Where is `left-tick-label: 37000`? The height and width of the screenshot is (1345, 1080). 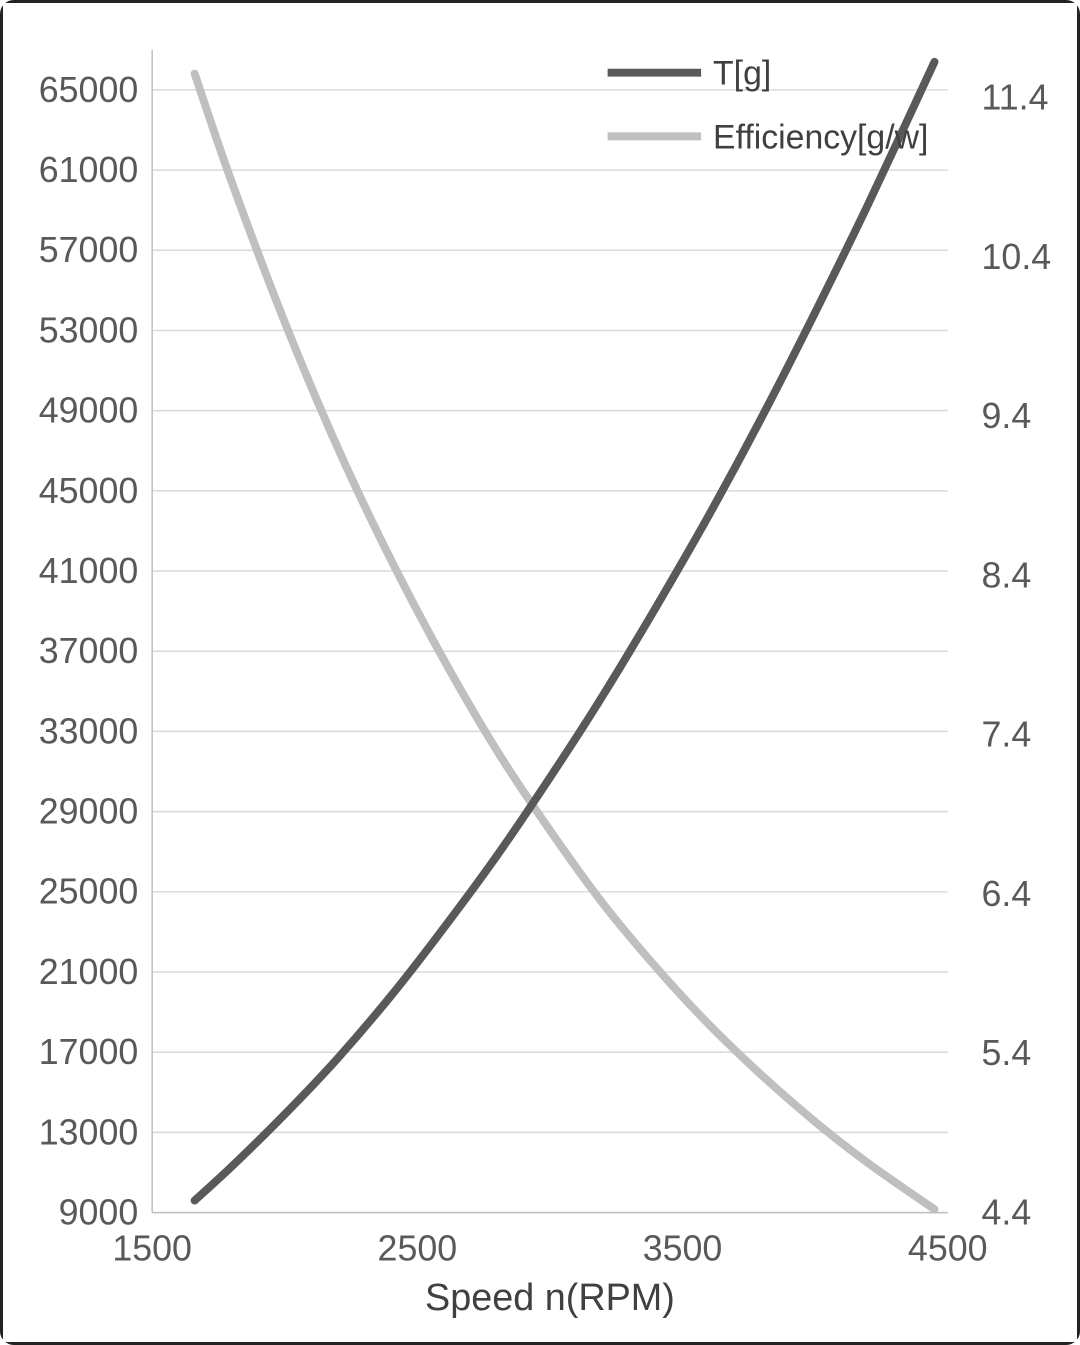
left-tick-label: 37000 is located at coordinates (88, 651).